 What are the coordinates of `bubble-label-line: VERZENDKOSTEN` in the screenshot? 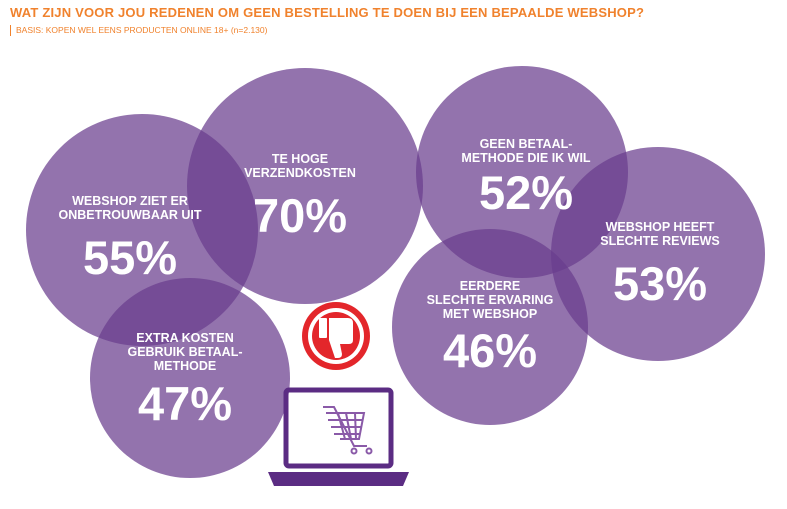 It's located at (300, 173).